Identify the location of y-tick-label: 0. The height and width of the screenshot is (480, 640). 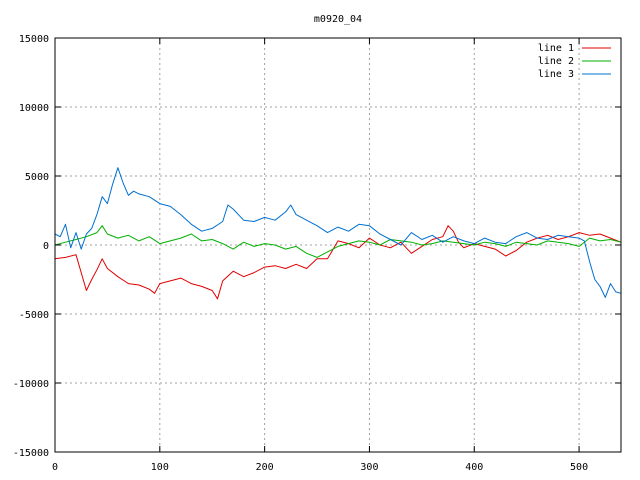
(46, 246).